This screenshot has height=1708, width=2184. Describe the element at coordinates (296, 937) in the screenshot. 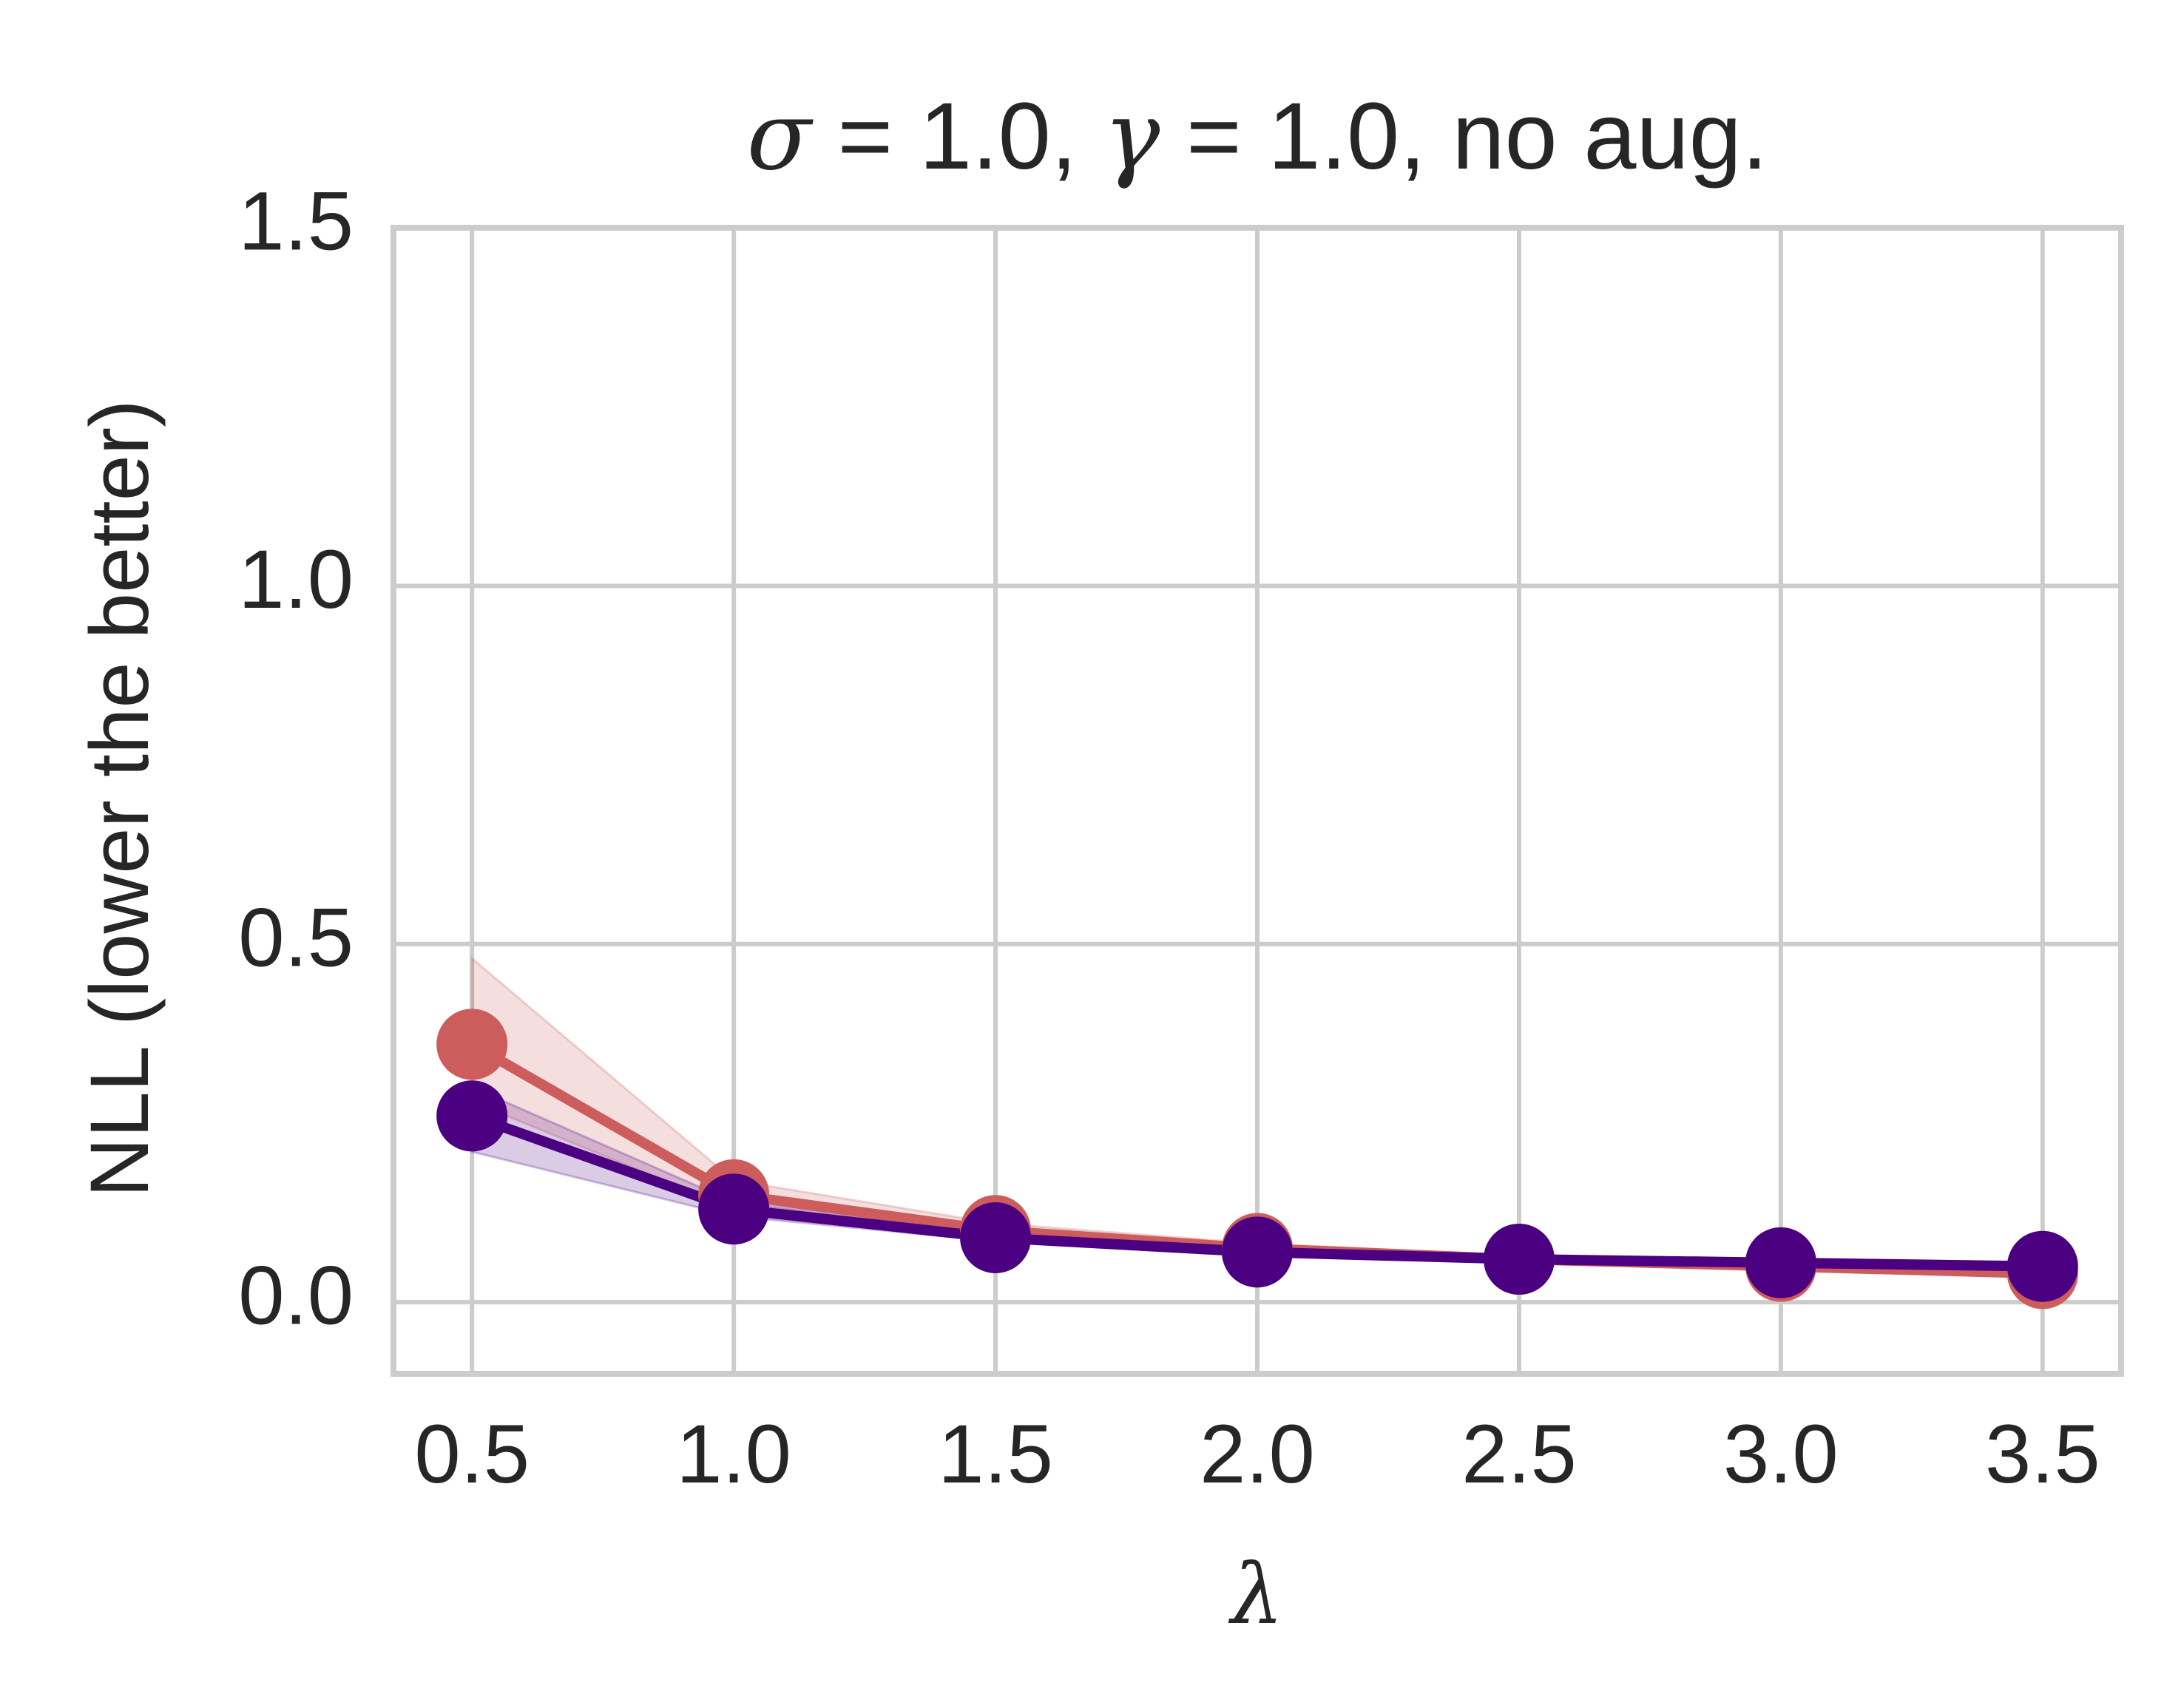

I see `y-tick-label: 0.5` at that location.